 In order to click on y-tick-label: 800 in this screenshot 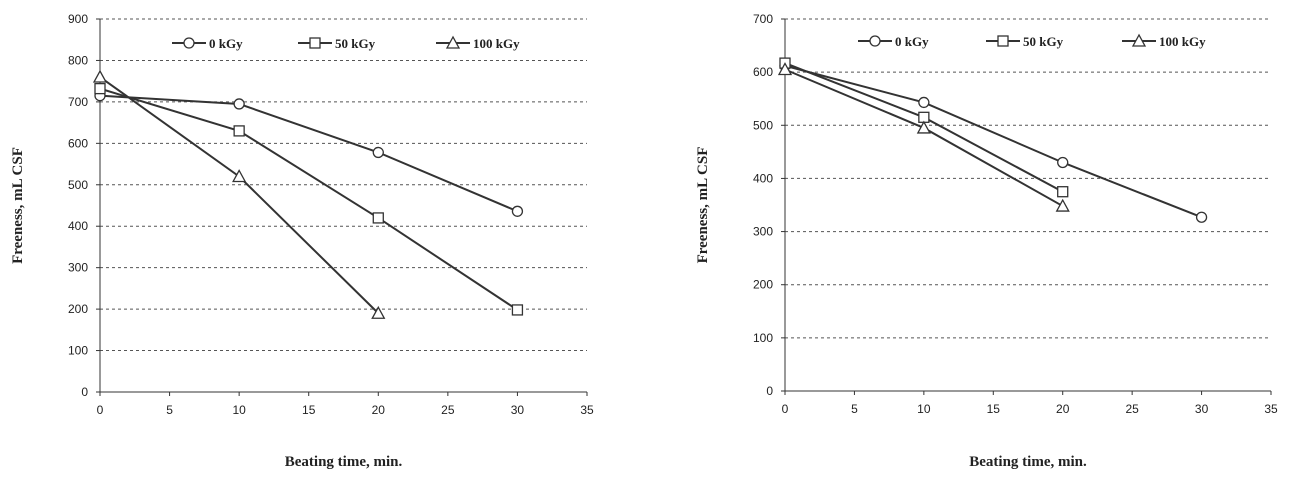, I will do `click(78, 60)`.